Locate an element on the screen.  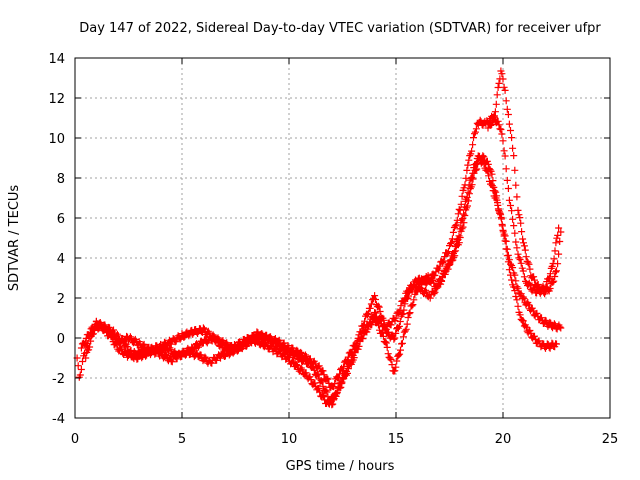
x-tick-label: 10 is located at coordinates (289, 439).